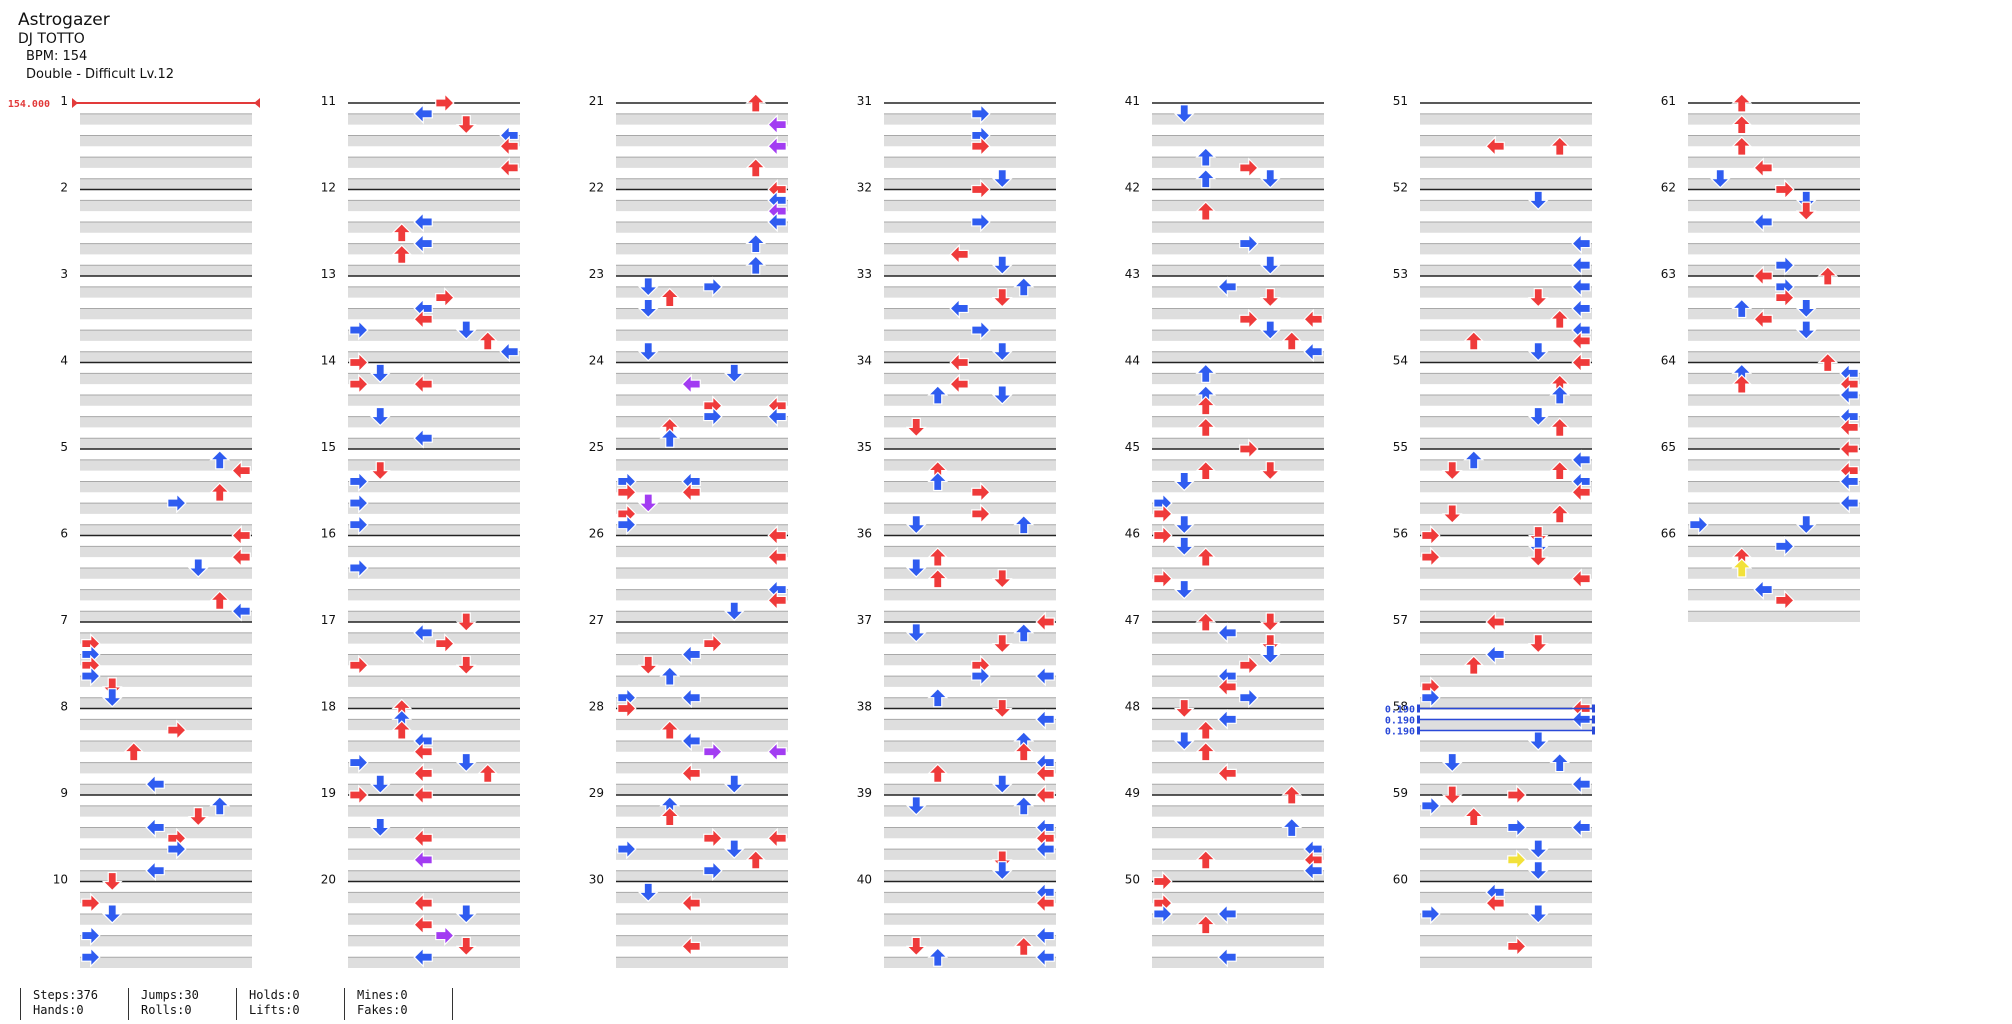 This screenshot has width=2012, height=1024. I want to click on measure-21: 21, so click(688, 142).